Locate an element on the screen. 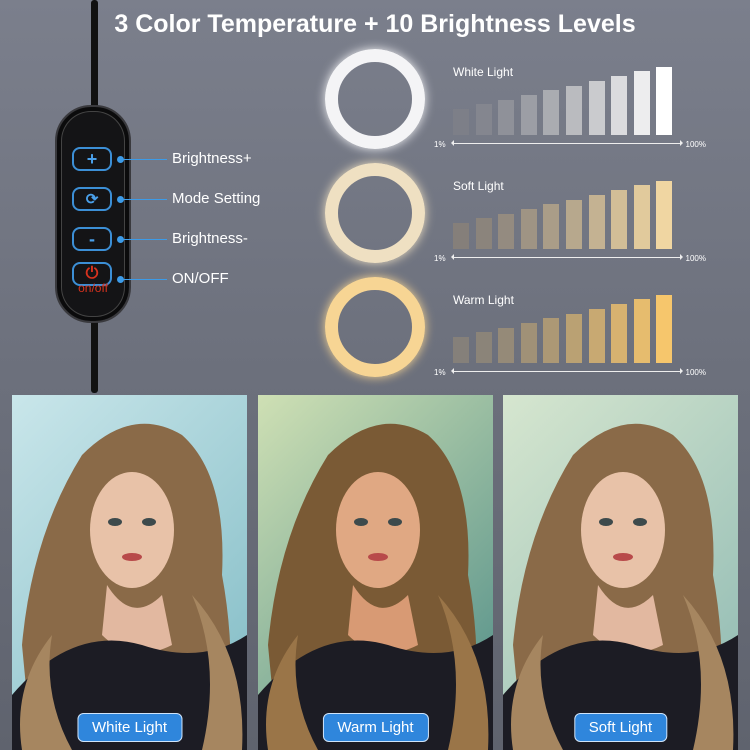 The image size is (750, 750). power-icon: ⏻ is located at coordinates (92, 273).